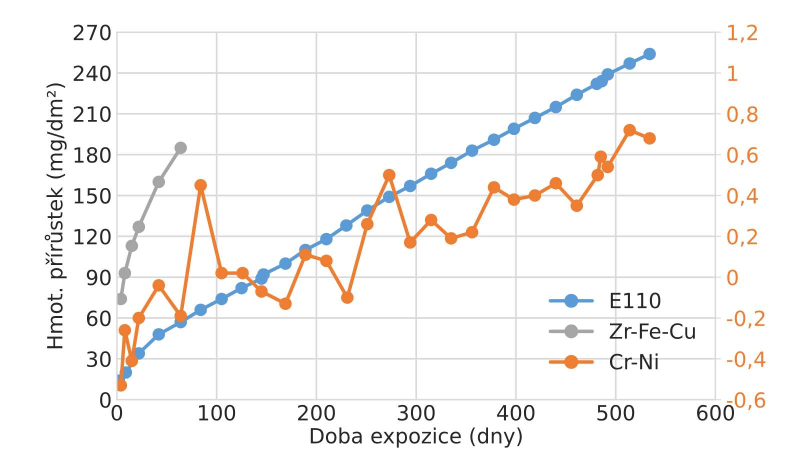 The width and height of the screenshot is (795, 473). Describe the element at coordinates (615, 412) in the screenshot. I see `x-tick-label: 500` at that location.